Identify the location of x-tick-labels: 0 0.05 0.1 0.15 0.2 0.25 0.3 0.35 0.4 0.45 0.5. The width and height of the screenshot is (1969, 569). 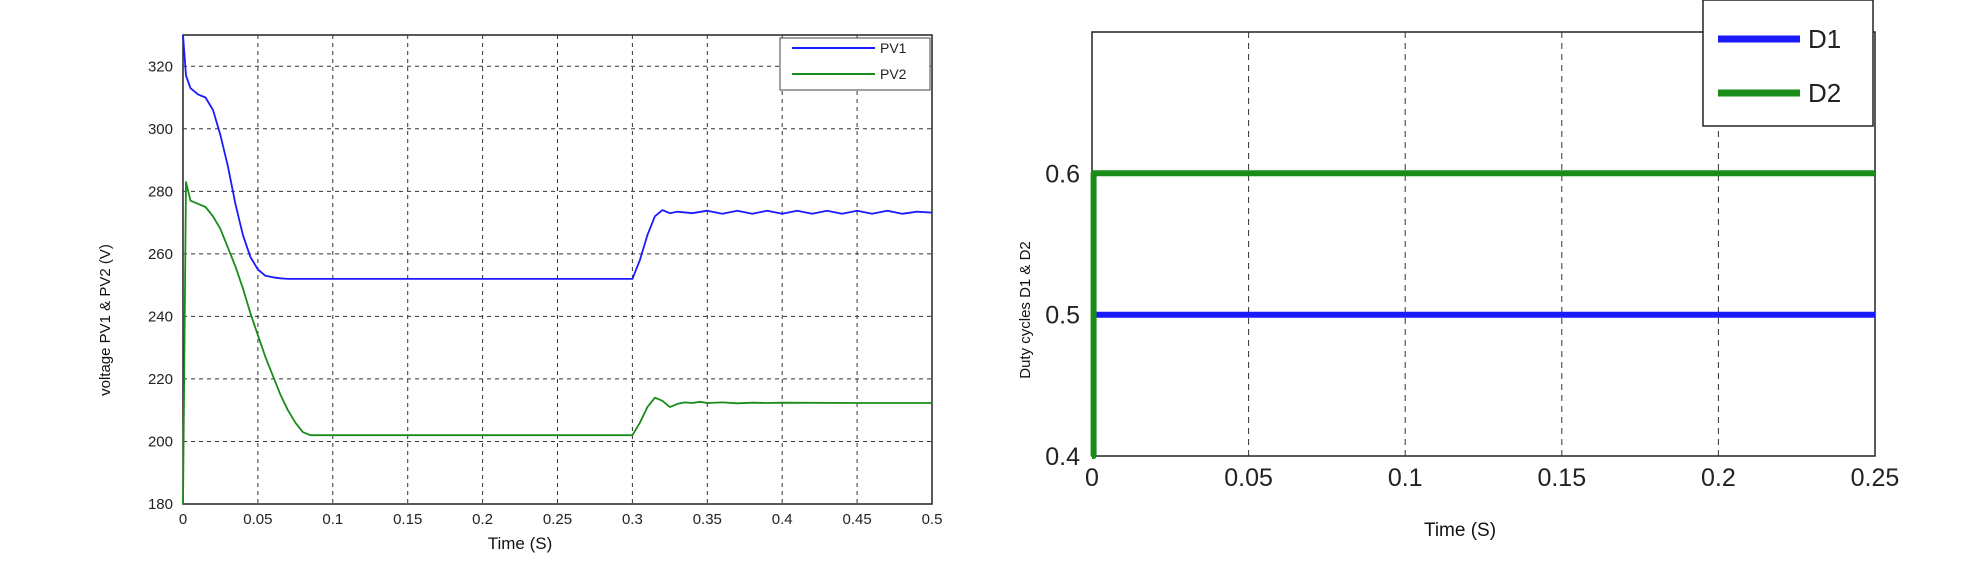
(561, 519).